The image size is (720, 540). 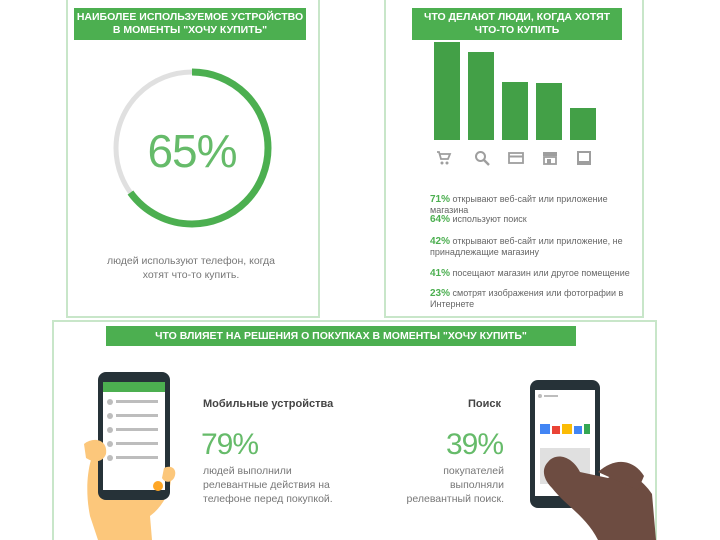 I want to click on device-percent: 65%, so click(x=192, y=151).